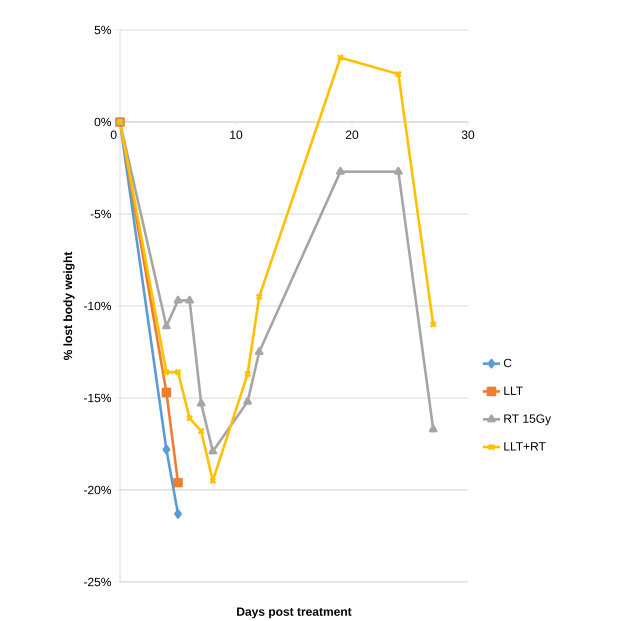 Image resolution: width=632 pixels, height=621 pixels. I want to click on y-tick-label: -20%, so click(98, 490).